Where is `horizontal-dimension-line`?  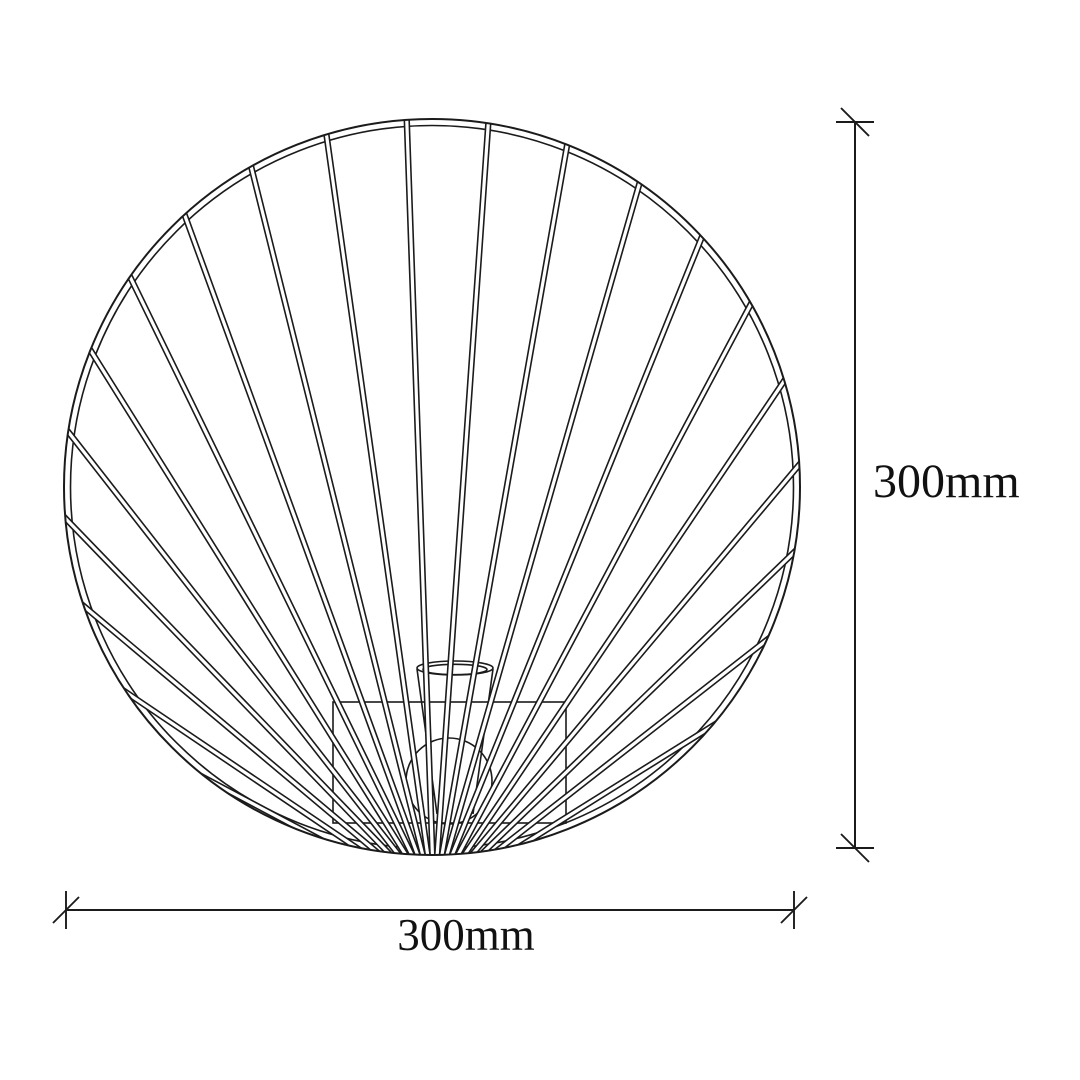
horizontal-dimension-line is located at coordinates (430, 910).